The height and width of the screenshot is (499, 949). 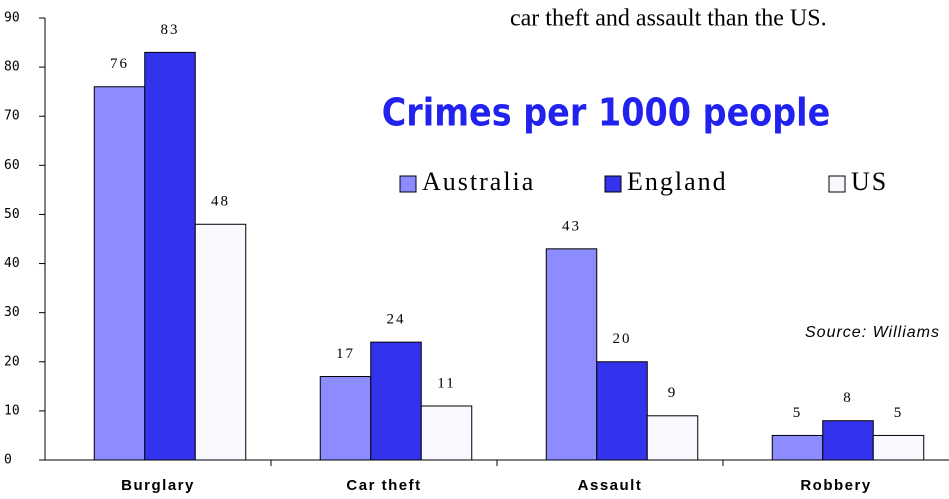 I want to click on x-tick-label: Robbery, so click(x=835, y=485).